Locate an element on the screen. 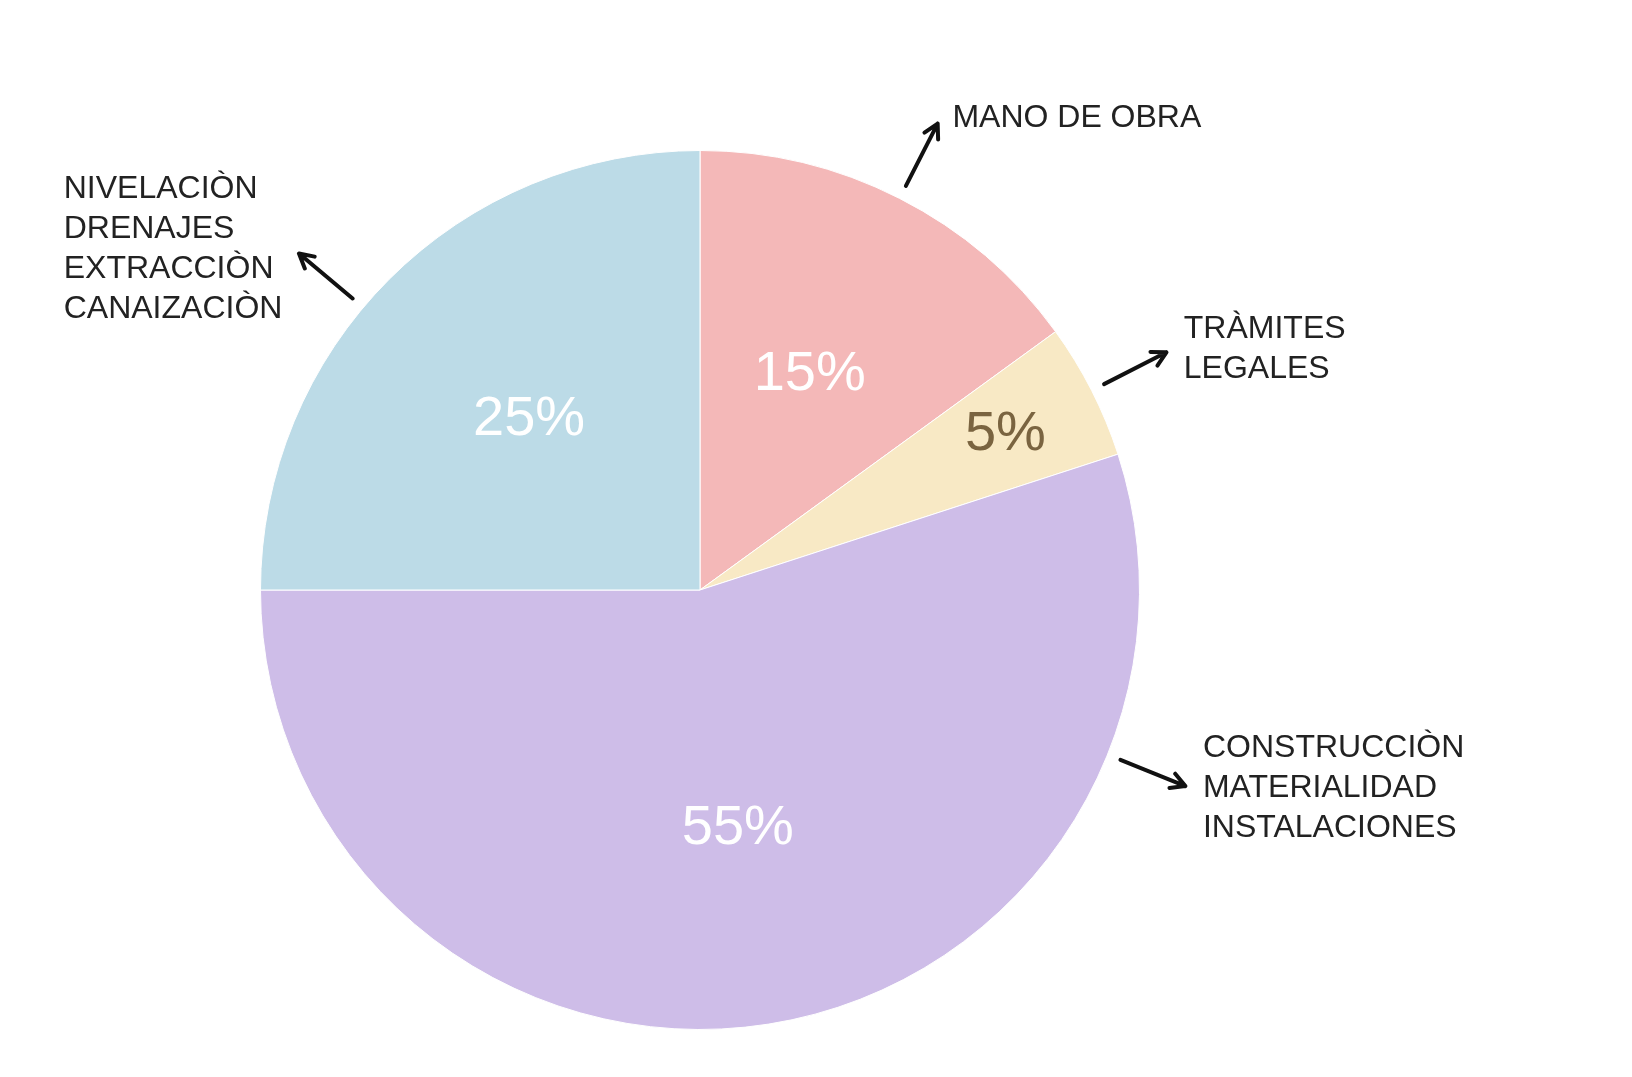 The width and height of the screenshot is (1632, 1077). slice-label: CONSTRUCCIÒN MATERIALIDAD INSTALACIONES is located at coordinates (1333, 786).